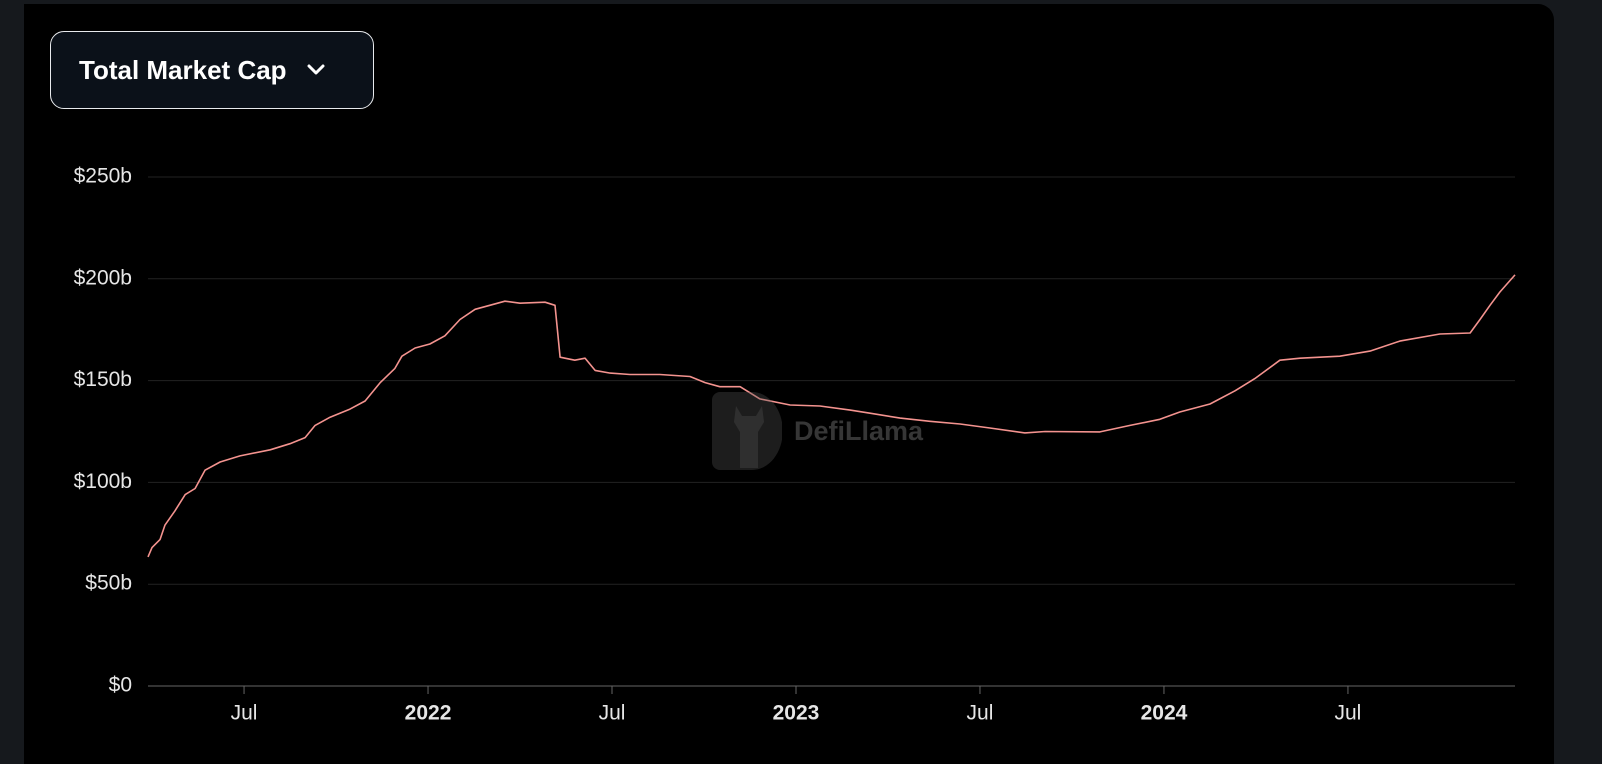 The height and width of the screenshot is (764, 1602). I want to click on metric-selector: Total Market Cap, so click(212, 70).